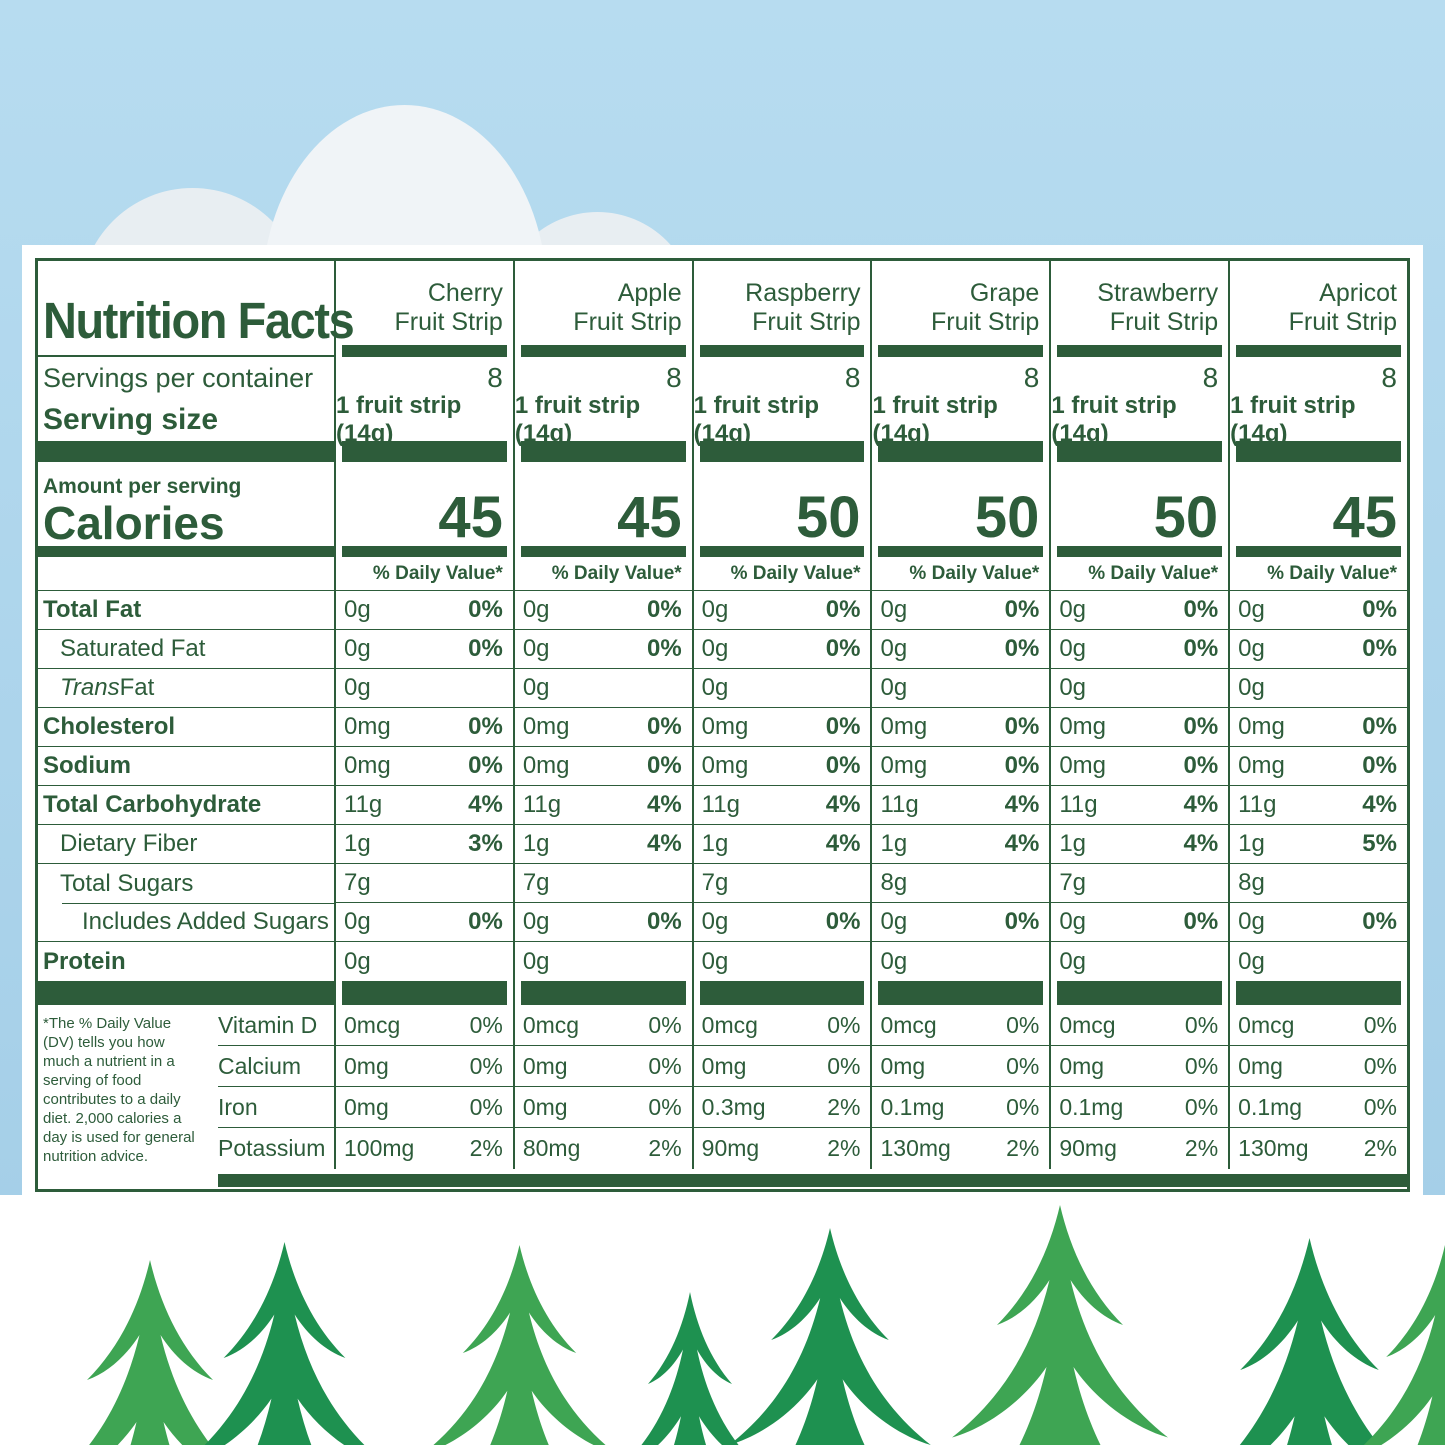 This screenshot has height=1445, width=1445. Describe the element at coordinates (781, 419) in the screenshot. I see `serving-size-value: 1 fruit strip (14g)` at that location.